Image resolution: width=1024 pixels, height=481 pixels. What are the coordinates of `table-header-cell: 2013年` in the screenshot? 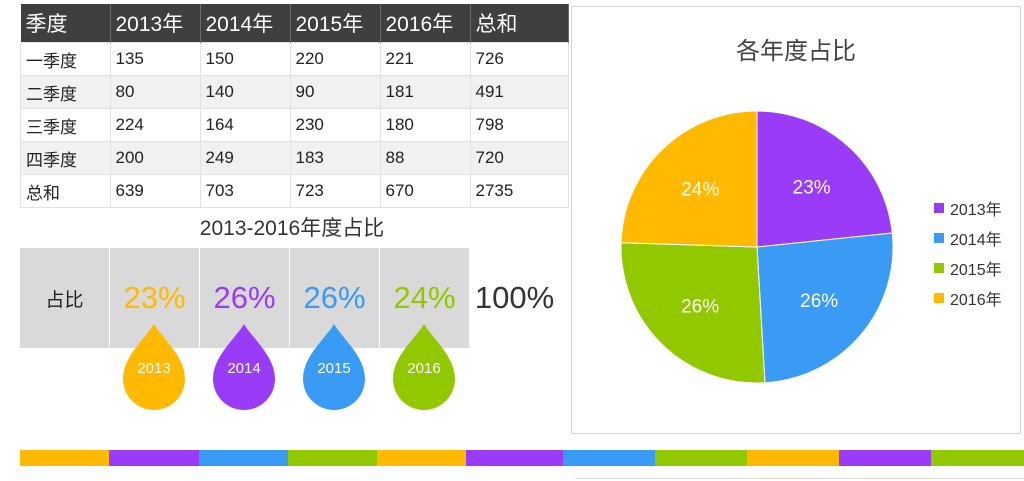 It's located at (155, 23).